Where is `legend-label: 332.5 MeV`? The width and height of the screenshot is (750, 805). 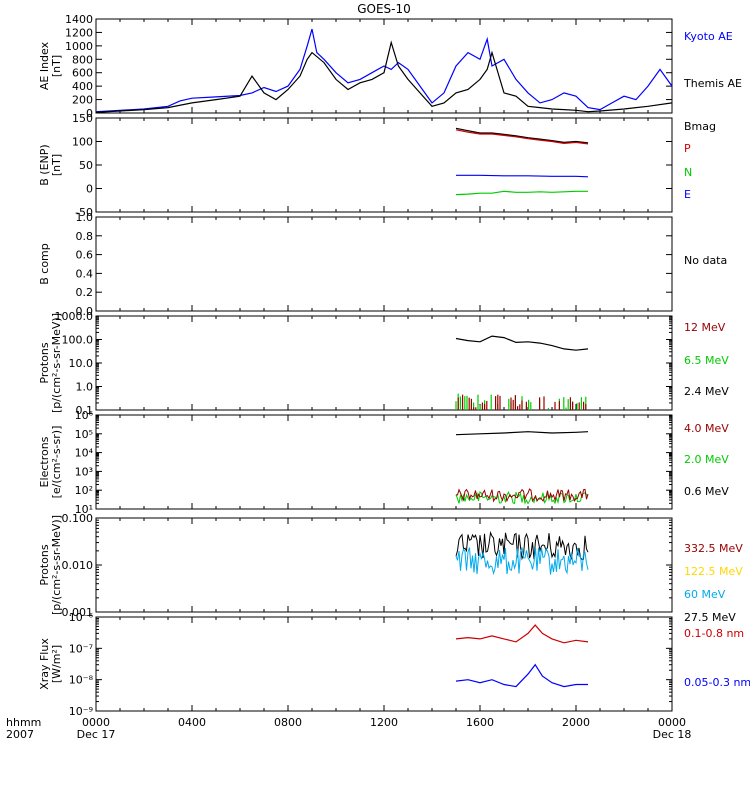 legend-label: 332.5 MeV is located at coordinates (713, 548).